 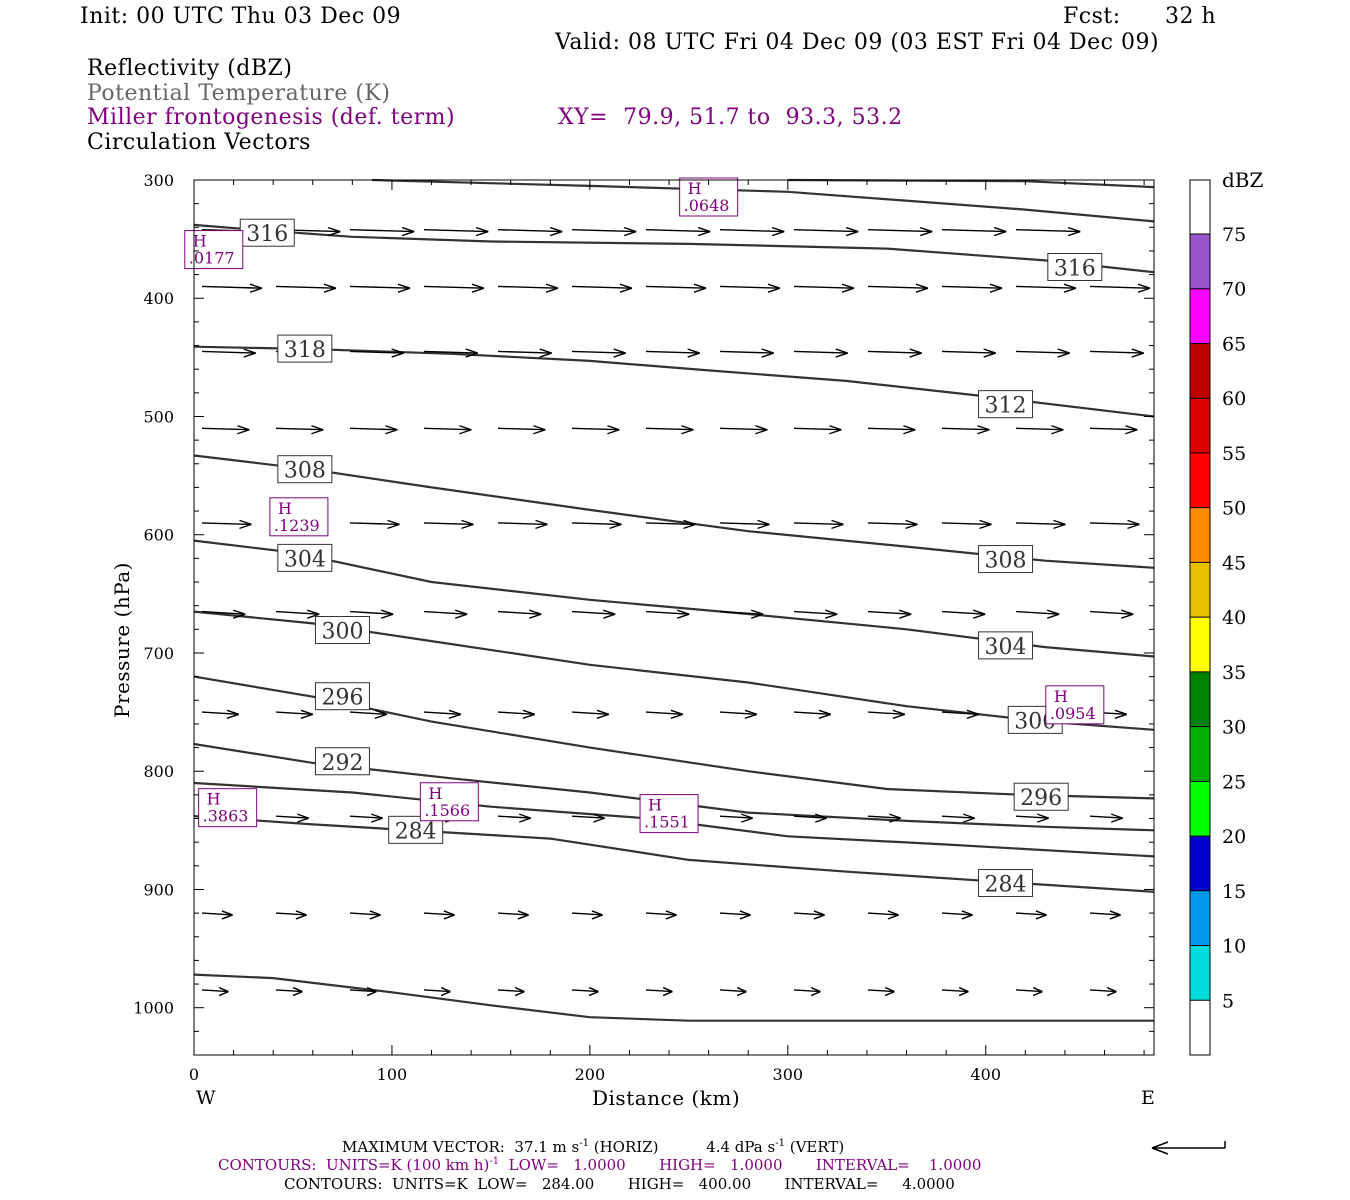 What do you see at coordinates (158, 889) in the screenshot?
I see `y-tick-label: 900` at bounding box center [158, 889].